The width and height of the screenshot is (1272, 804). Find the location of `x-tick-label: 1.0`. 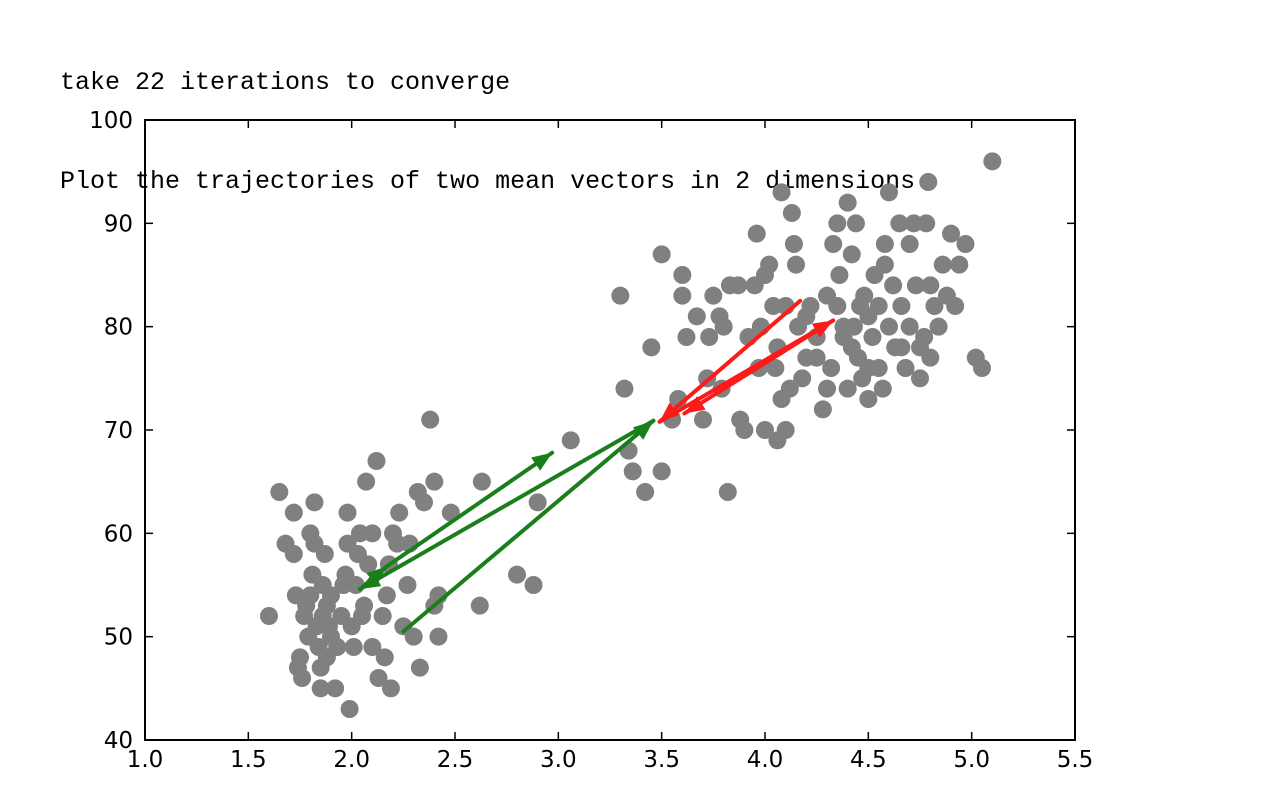

x-tick-label: 1.0 is located at coordinates (145, 760).